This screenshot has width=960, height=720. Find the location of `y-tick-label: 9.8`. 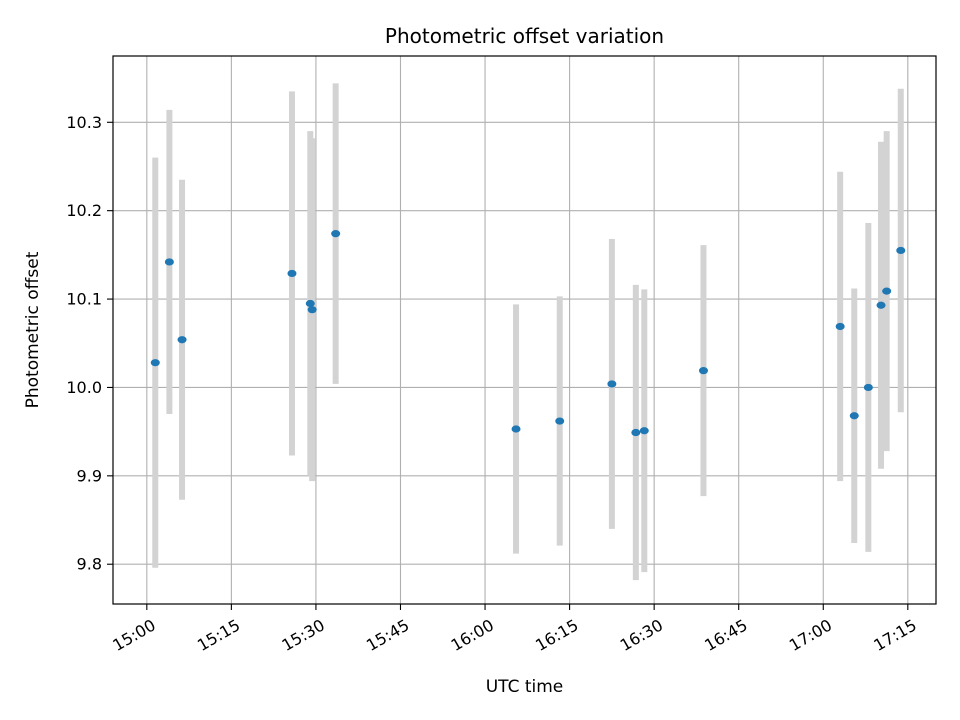

y-tick-label: 9.8 is located at coordinates (89, 564).